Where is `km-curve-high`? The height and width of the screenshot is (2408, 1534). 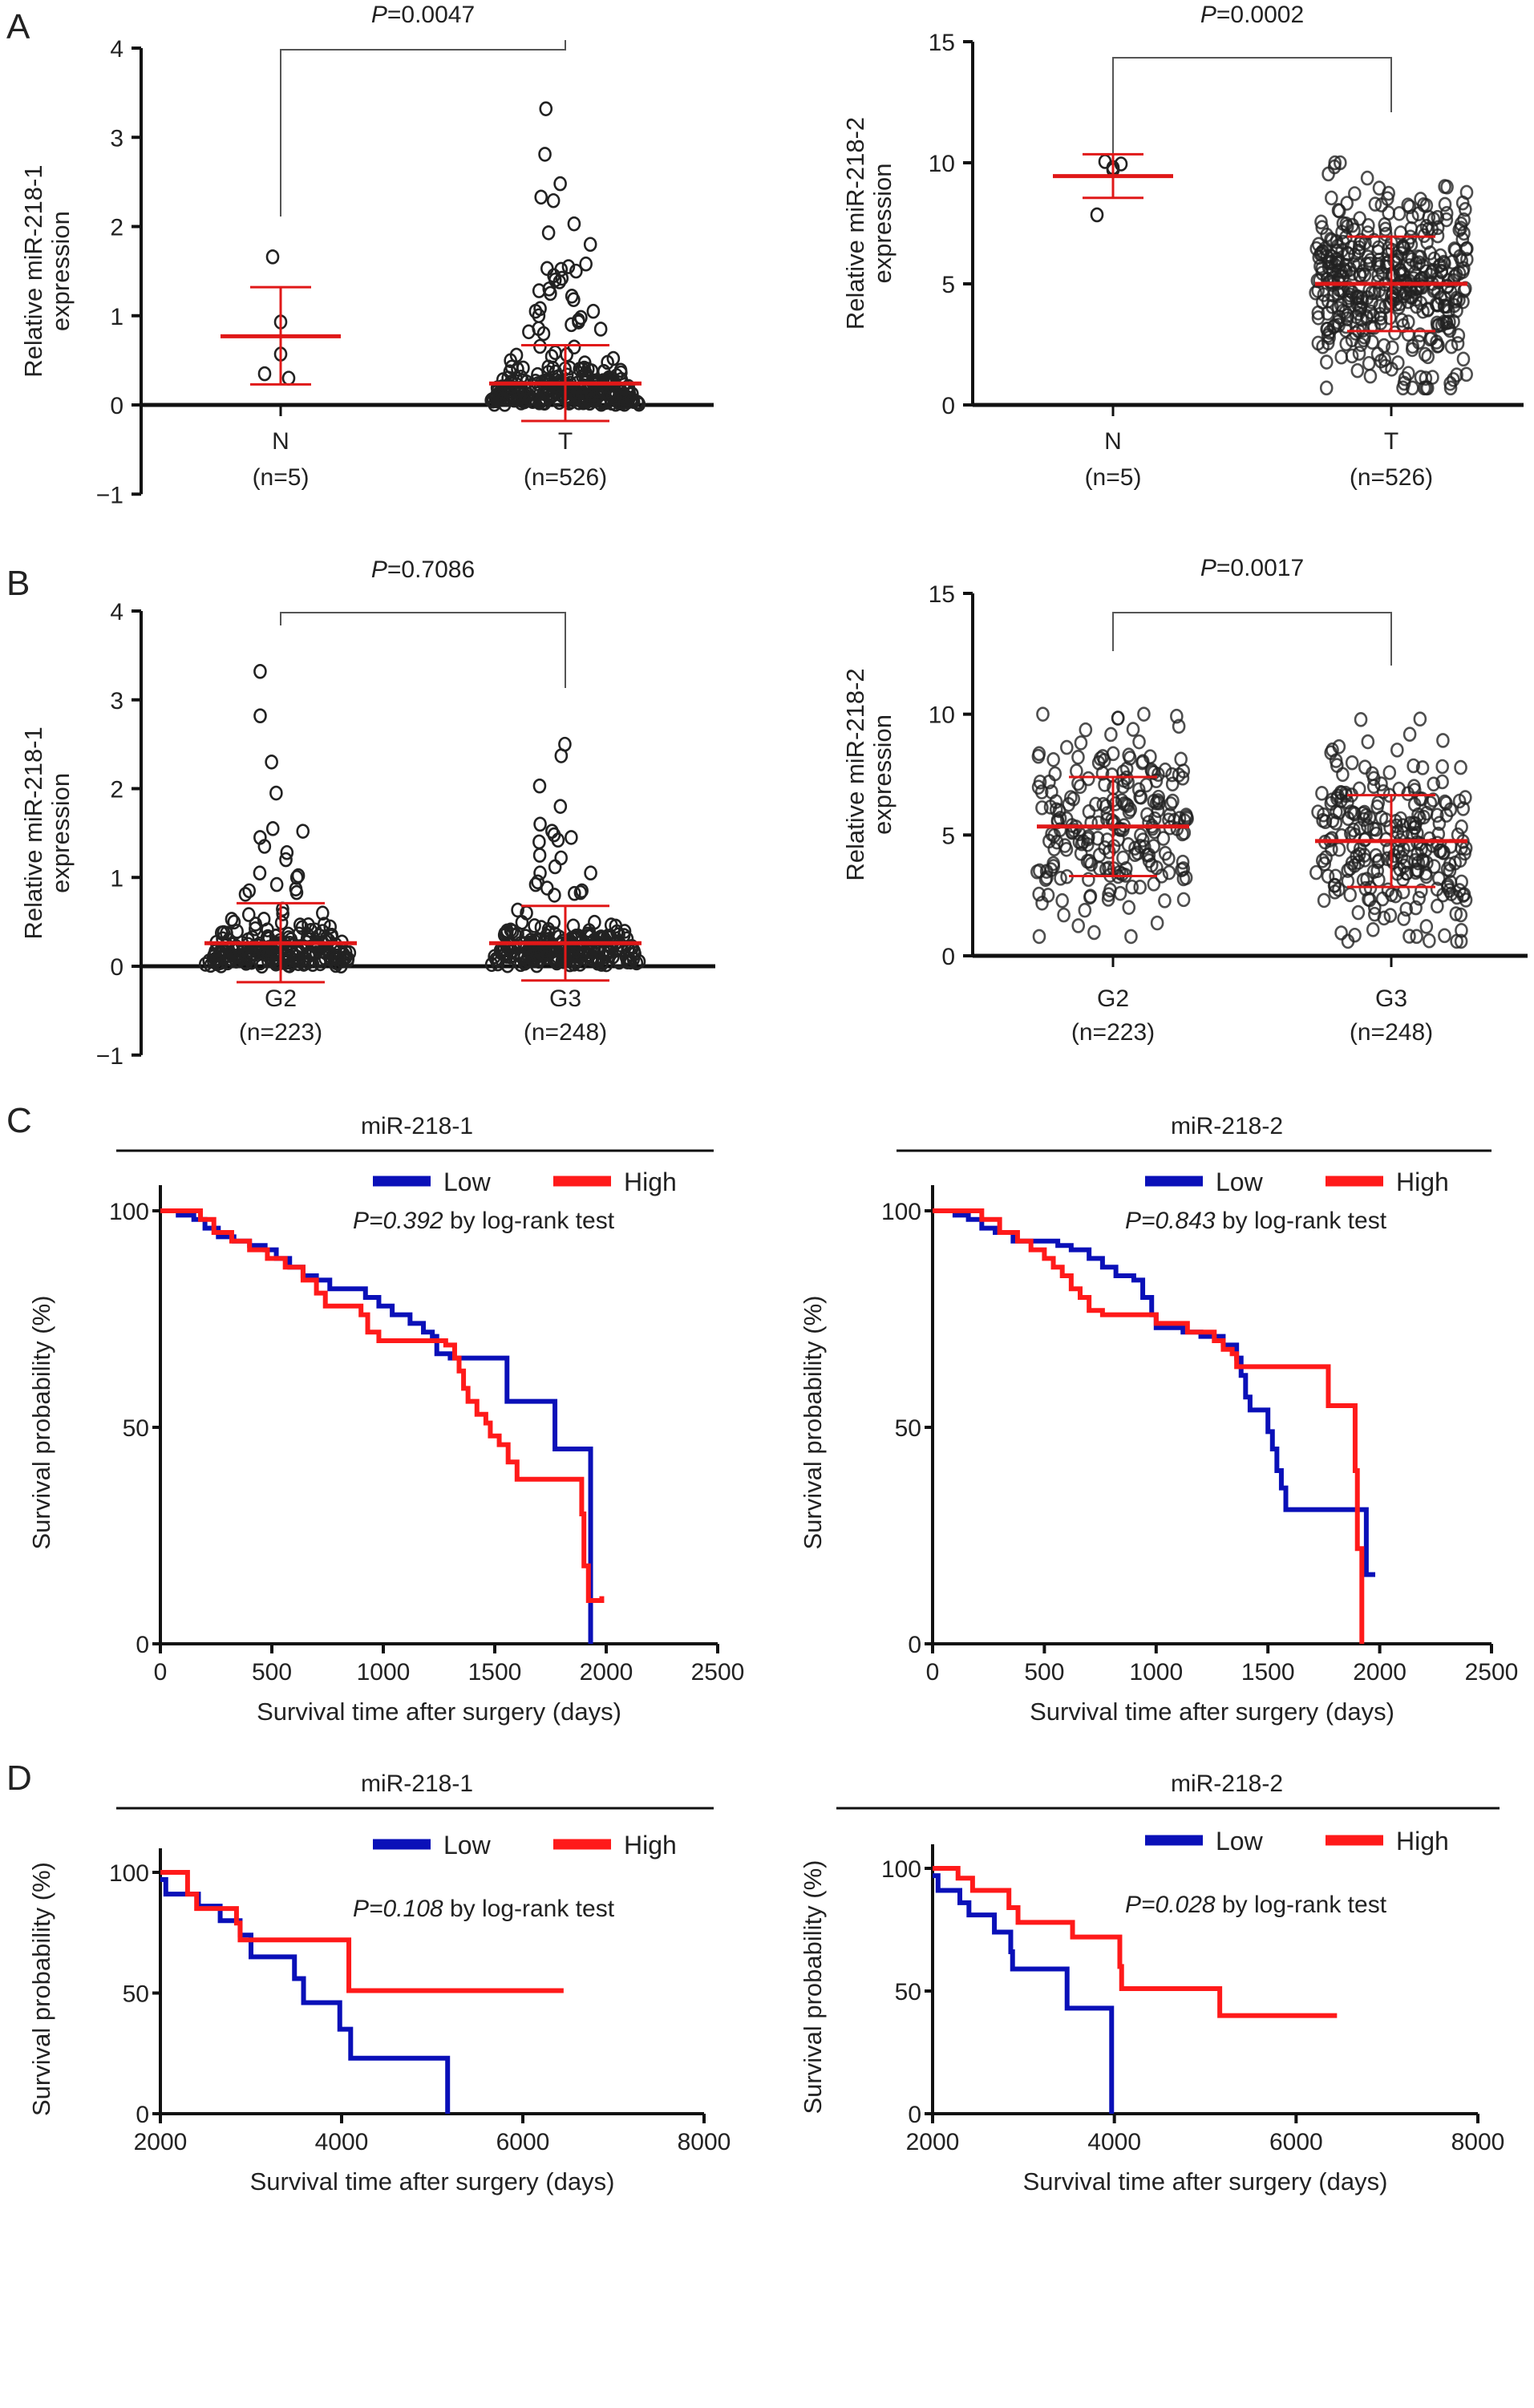
km-curve-high is located at coordinates (383, 1405).